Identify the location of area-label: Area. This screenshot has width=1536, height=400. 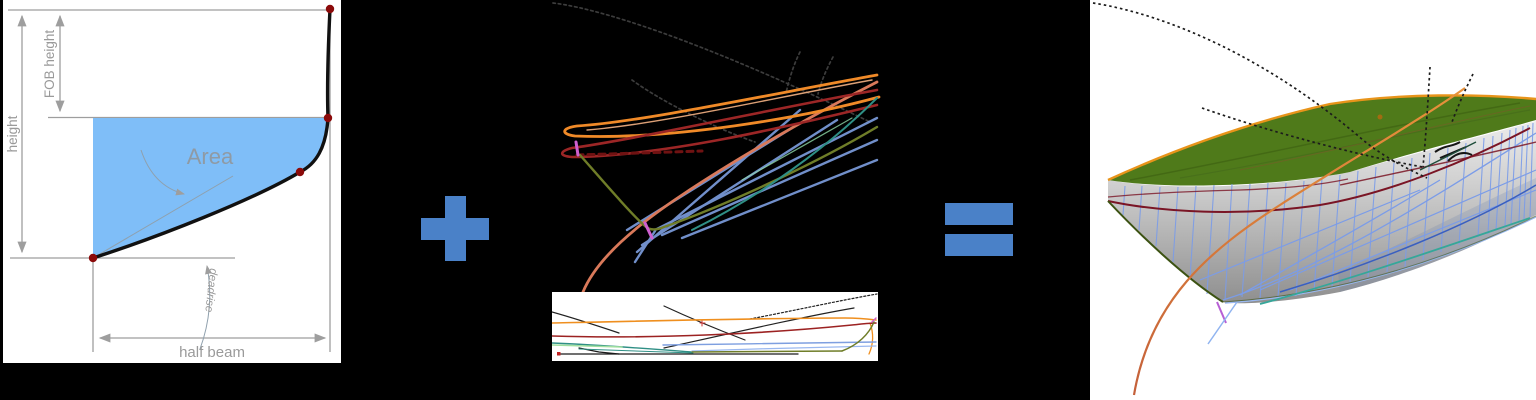
(210, 156).